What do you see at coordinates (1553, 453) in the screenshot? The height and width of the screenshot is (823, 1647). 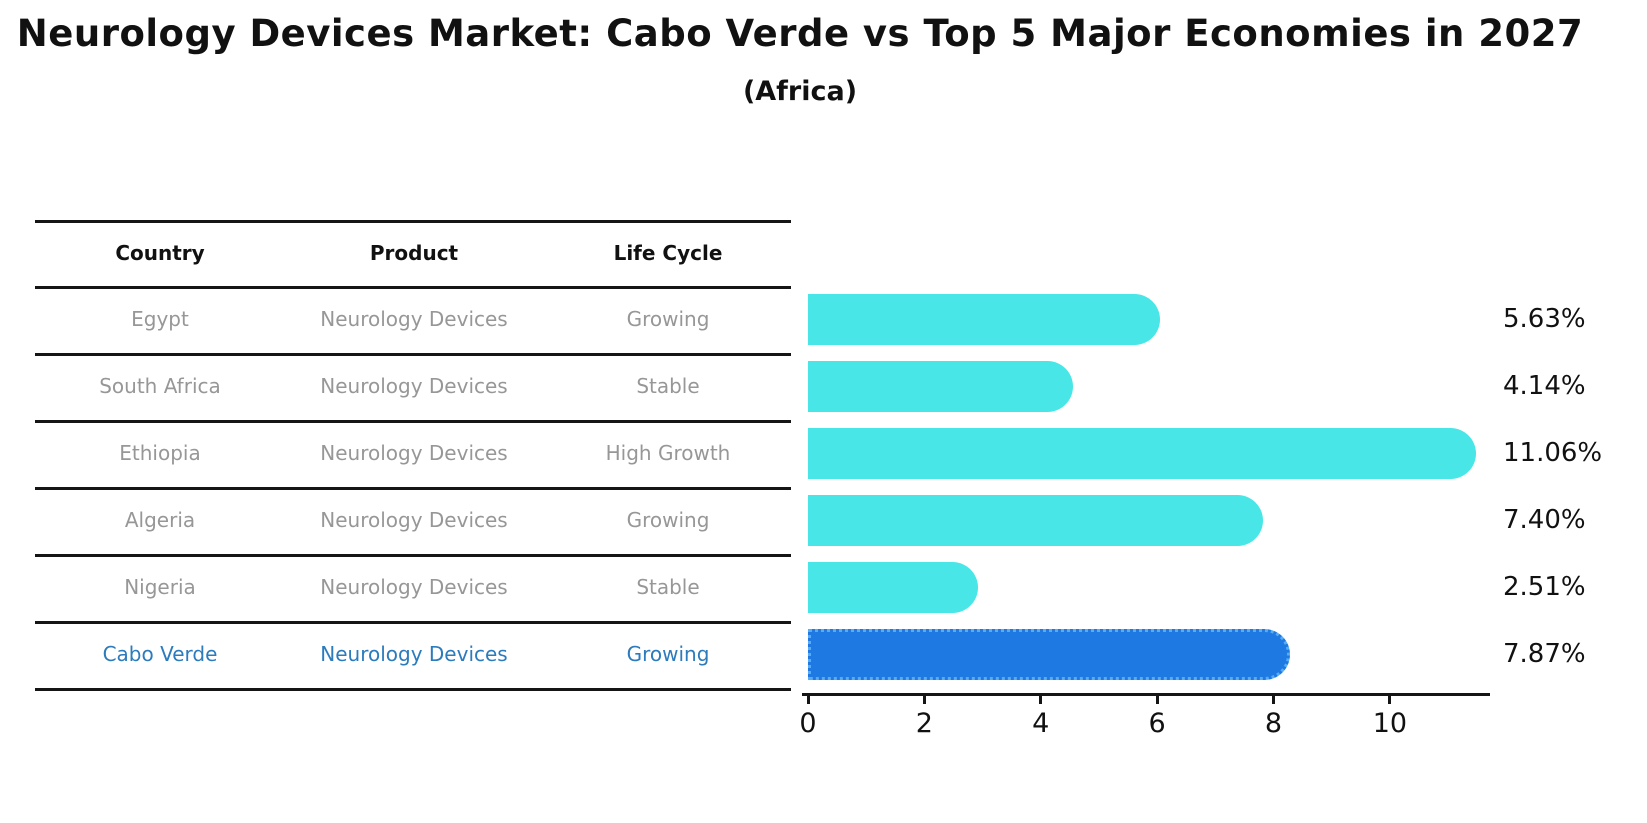 I see `bar-value-label: 11.06%` at bounding box center [1553, 453].